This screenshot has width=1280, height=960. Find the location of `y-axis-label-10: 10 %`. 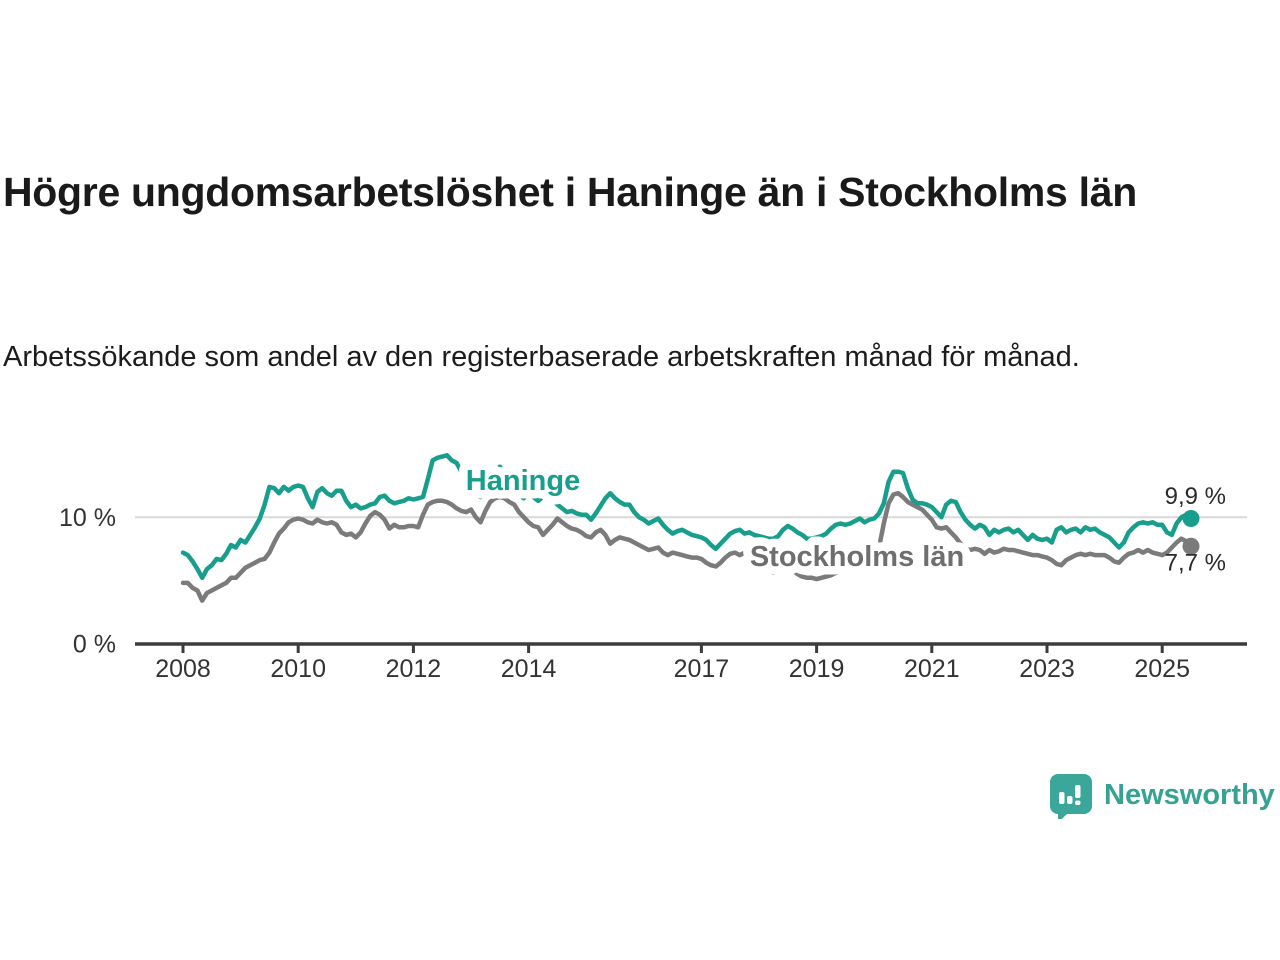

y-axis-label-10: 10 % is located at coordinates (87, 518).